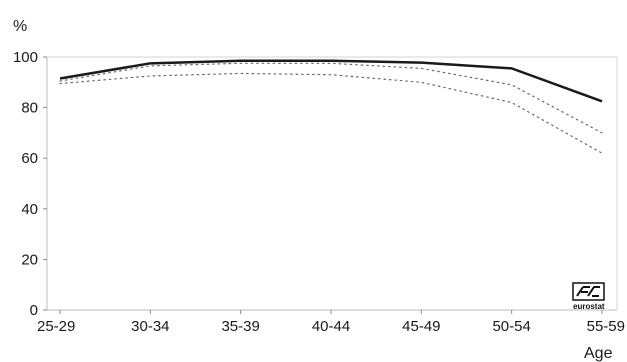  What do you see at coordinates (150, 326) in the screenshot?
I see `x-tick-label: 30-34` at bounding box center [150, 326].